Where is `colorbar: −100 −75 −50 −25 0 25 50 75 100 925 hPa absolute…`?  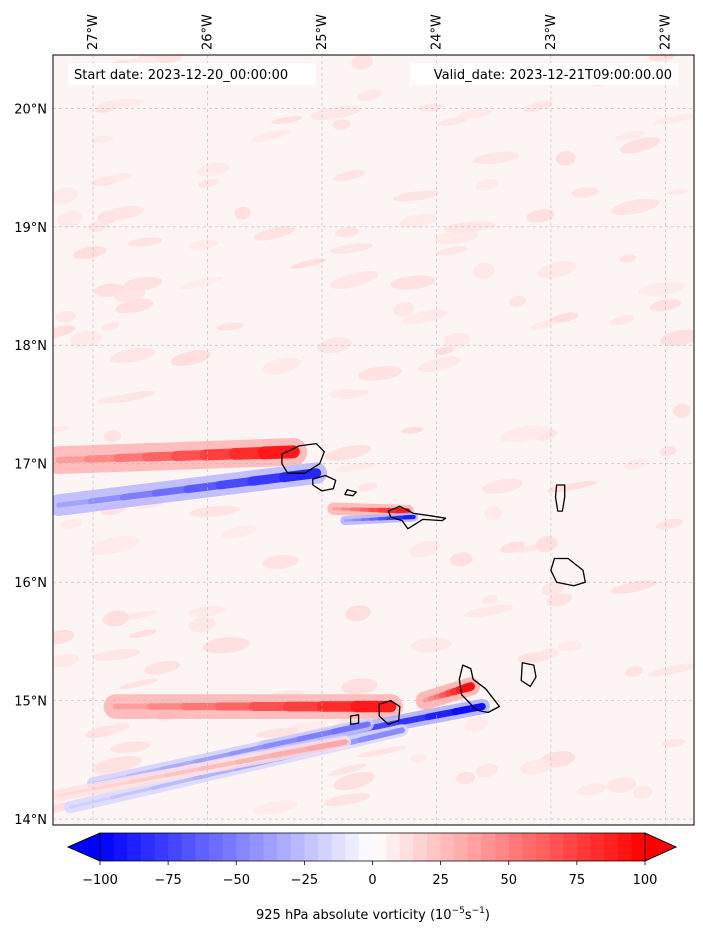
colorbar: −100 −75 −50 −25 0 25 50 75 100 925 hPa absolute… is located at coordinates (372, 877).